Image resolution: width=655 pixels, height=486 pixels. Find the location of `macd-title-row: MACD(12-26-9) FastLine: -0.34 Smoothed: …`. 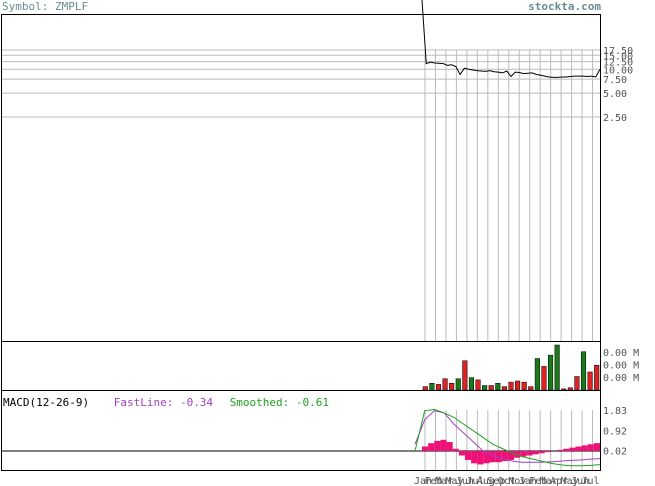

macd-title-row: MACD(12-26-9) FastLine: -0.34 Smoothed: … is located at coordinates (166, 402).